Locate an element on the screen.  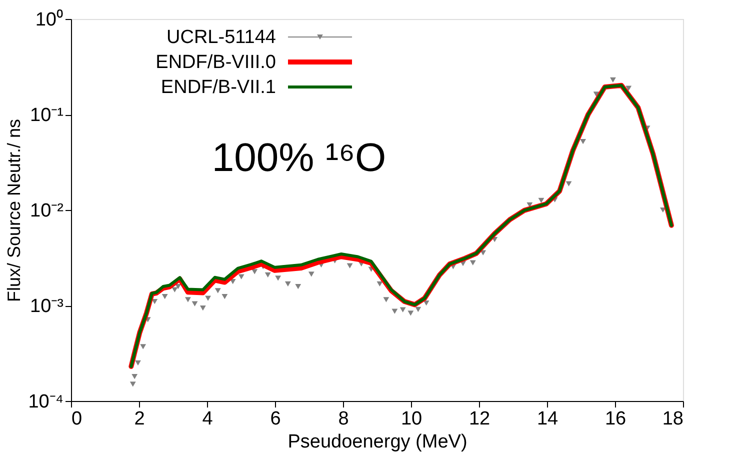
x-tick-label: 10 is located at coordinates (411, 419).